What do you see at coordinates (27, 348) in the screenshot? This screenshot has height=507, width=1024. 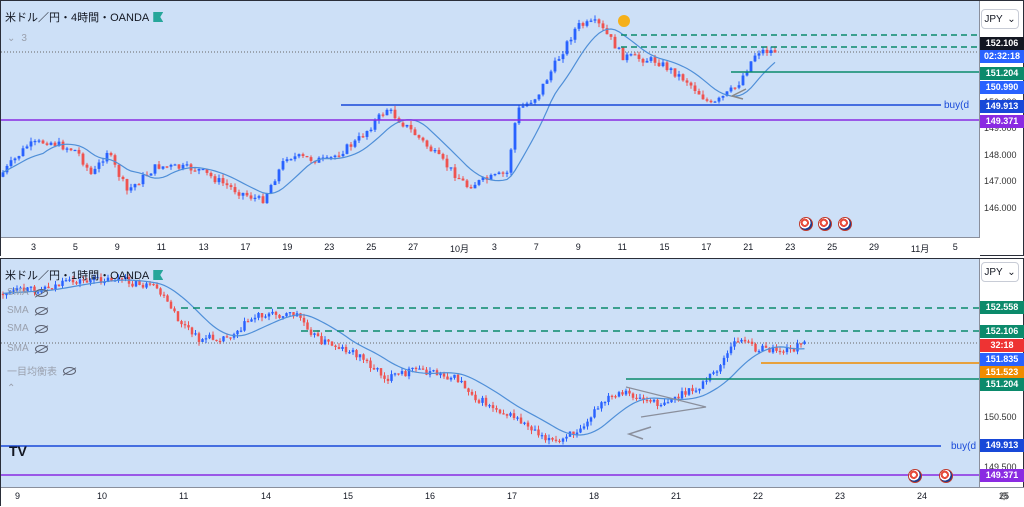 I see `indicator-sma-4: SMA` at bounding box center [27, 348].